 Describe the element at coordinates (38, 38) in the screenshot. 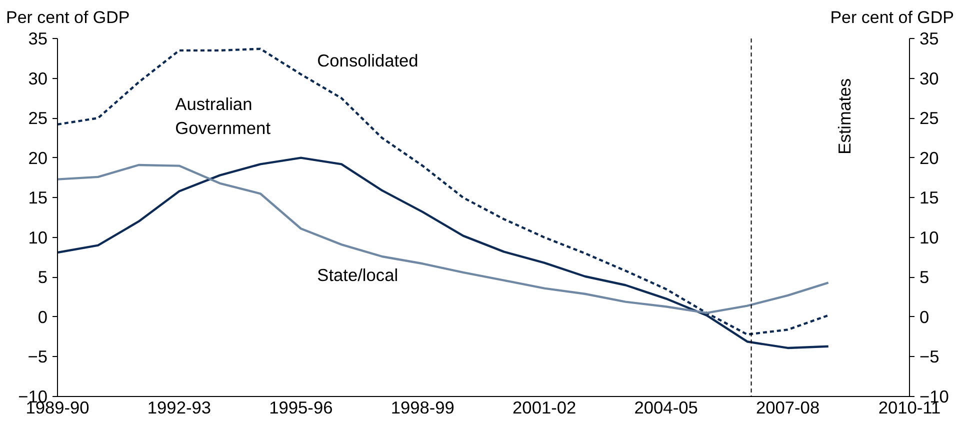

I see `y-tick-label: 35` at that location.